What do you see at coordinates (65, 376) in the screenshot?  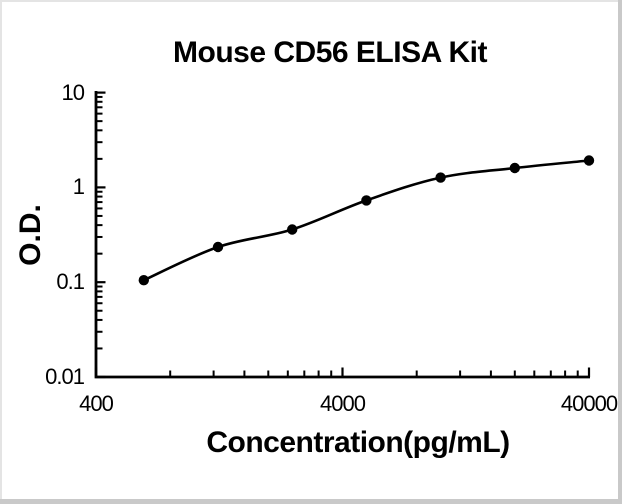 I see `y-tick-label: 0.01` at bounding box center [65, 376].